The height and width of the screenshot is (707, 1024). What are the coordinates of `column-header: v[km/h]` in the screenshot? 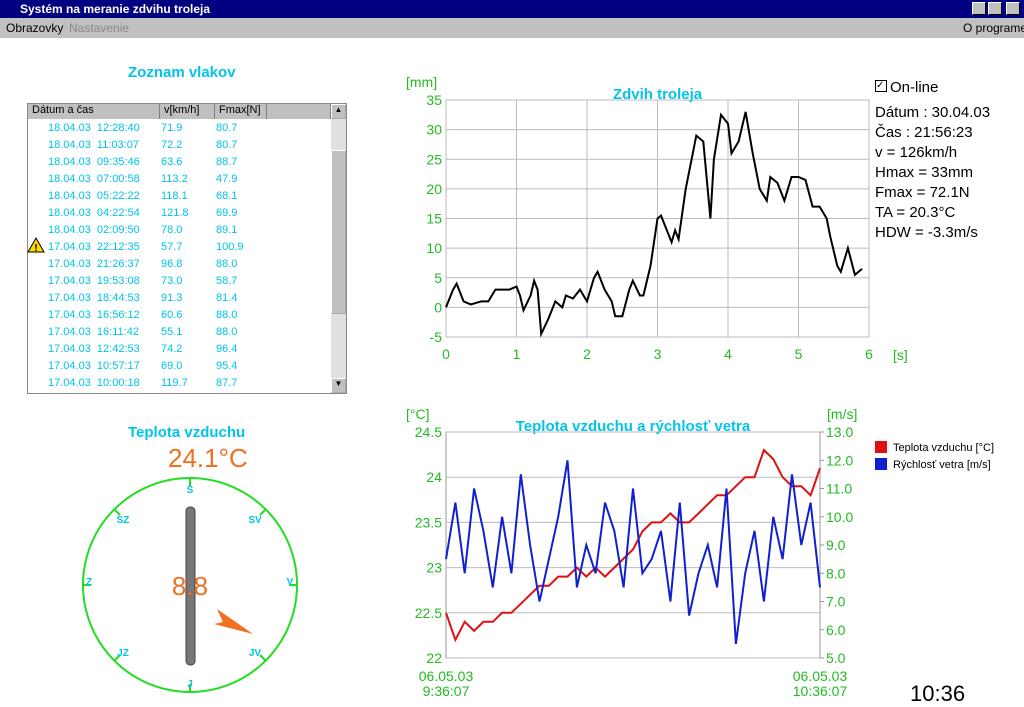 It's located at (187, 111).